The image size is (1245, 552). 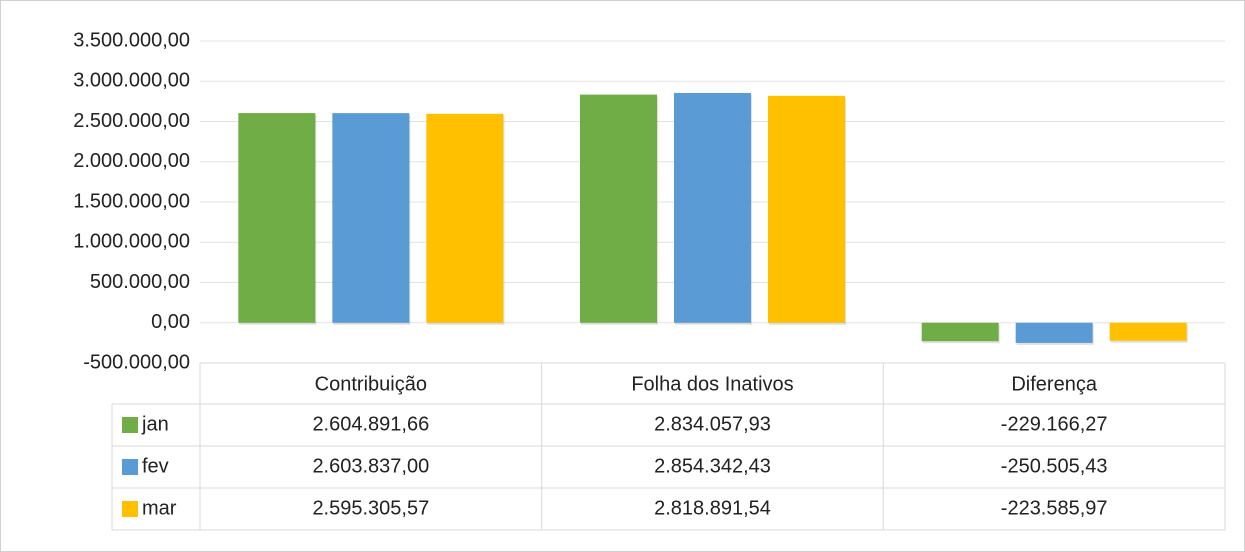 I want to click on y-tick-label: 1.500.000,00, so click(x=131, y=201).